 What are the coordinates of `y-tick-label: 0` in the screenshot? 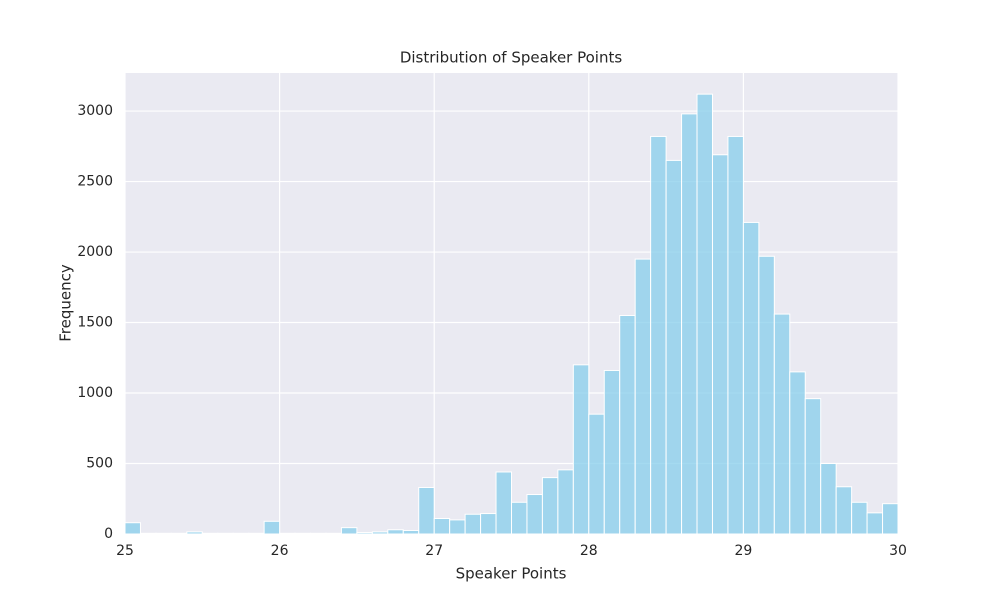 It's located at (108, 534).